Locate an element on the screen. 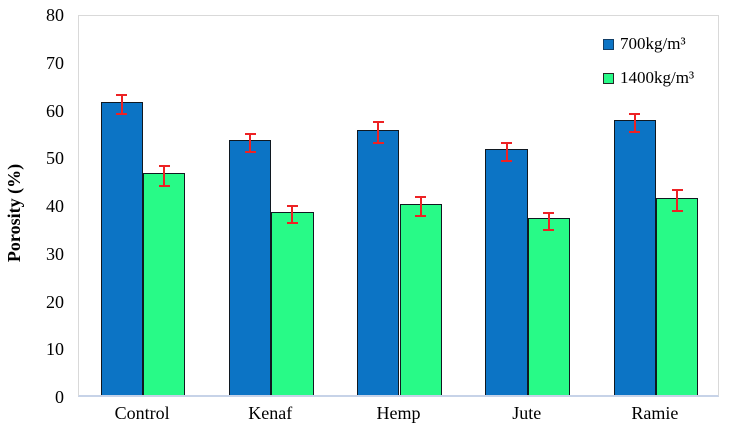  category-label-kenaf: Kenaf is located at coordinates (270, 413).